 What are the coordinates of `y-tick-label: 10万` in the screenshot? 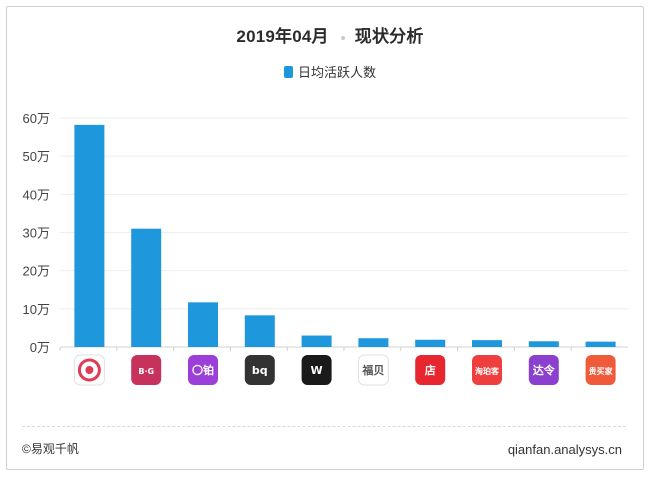 It's located at (36, 309).